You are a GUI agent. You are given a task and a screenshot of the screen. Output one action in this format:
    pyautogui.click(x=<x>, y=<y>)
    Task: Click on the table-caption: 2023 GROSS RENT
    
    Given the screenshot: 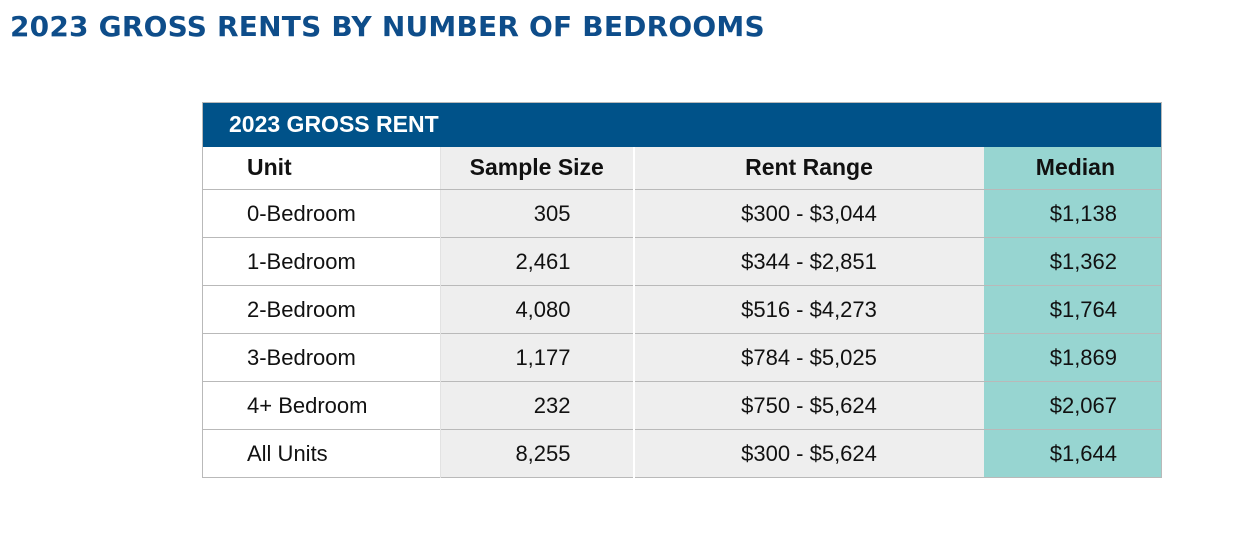 What is the action you would take?
    pyautogui.click(x=682, y=124)
    